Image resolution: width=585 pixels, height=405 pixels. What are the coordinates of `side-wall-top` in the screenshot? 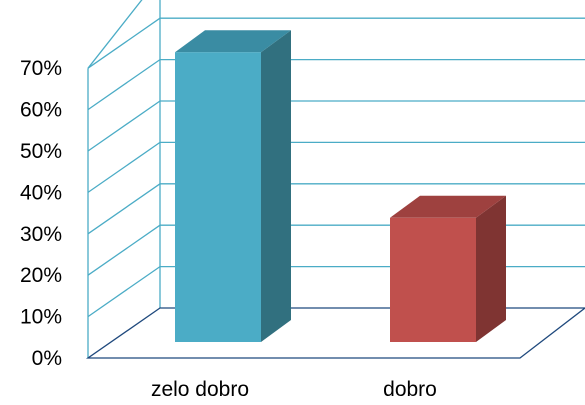 It's located at (115, 34).